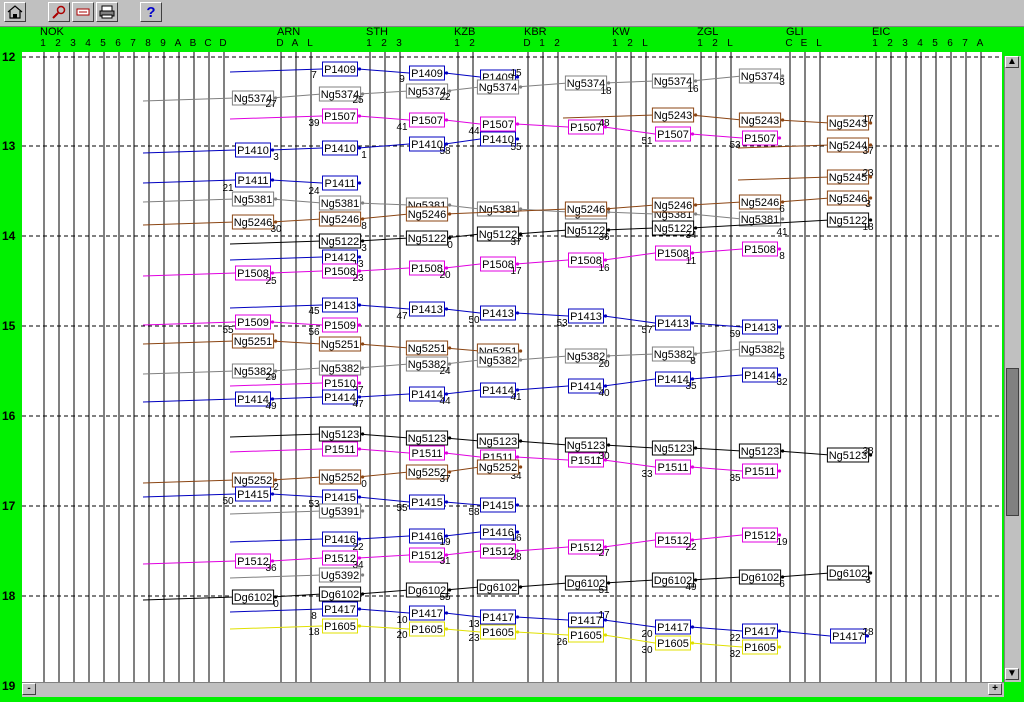  I want to click on help-icon: ?, so click(151, 12).